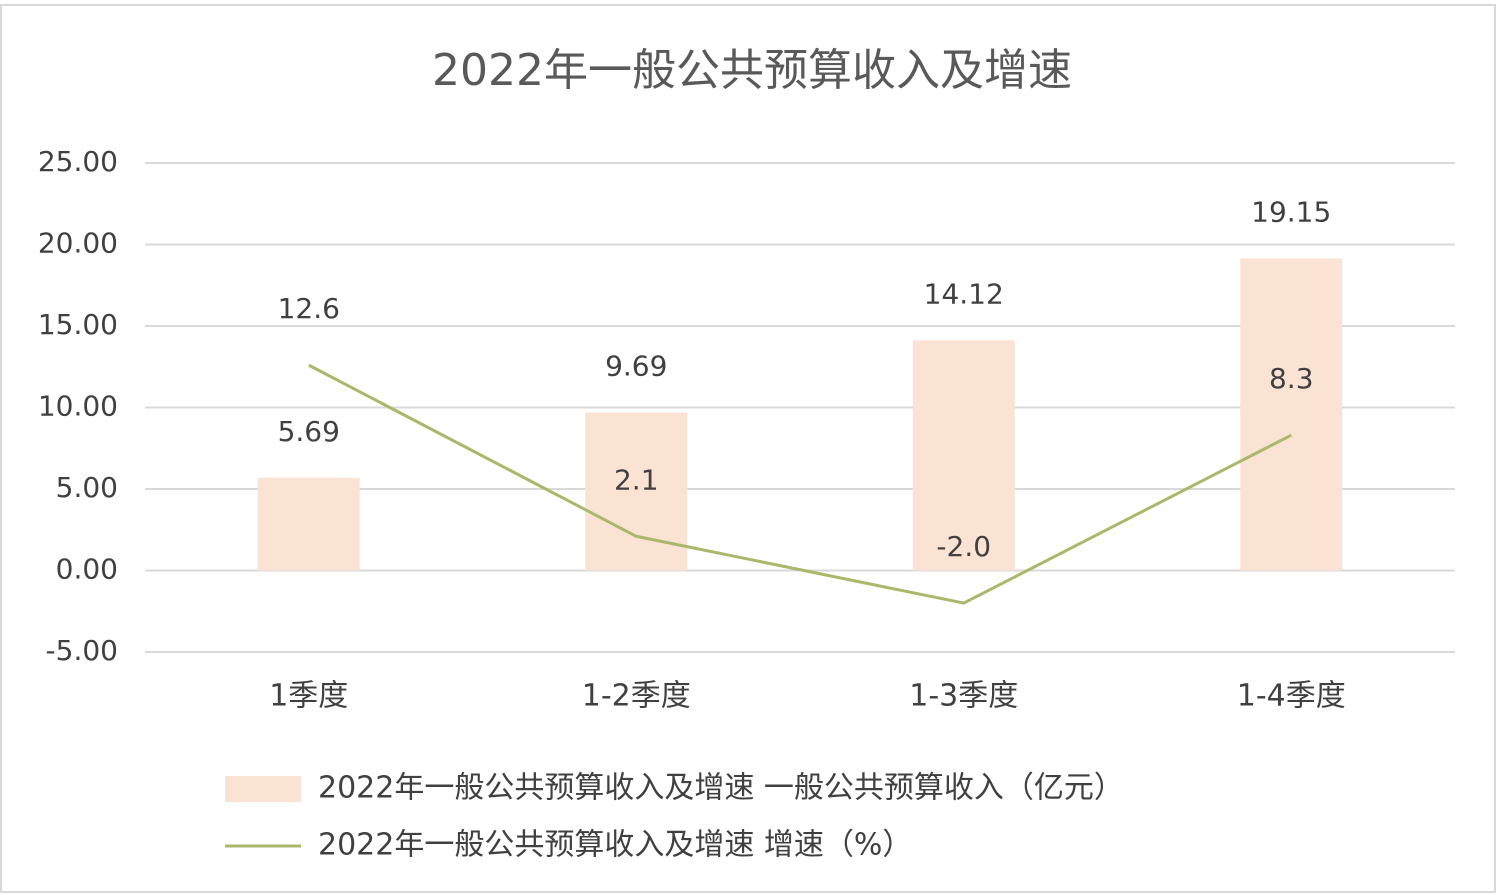 The height and width of the screenshot is (895, 1498). I want to click on x-tick-label: 1季度, so click(308, 696).